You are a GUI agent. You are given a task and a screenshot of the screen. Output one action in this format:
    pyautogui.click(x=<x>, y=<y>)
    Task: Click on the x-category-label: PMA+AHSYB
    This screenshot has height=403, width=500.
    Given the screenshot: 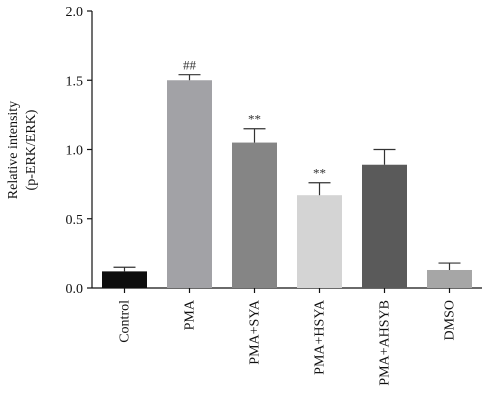 What is the action you would take?
    pyautogui.click(x=385, y=343)
    